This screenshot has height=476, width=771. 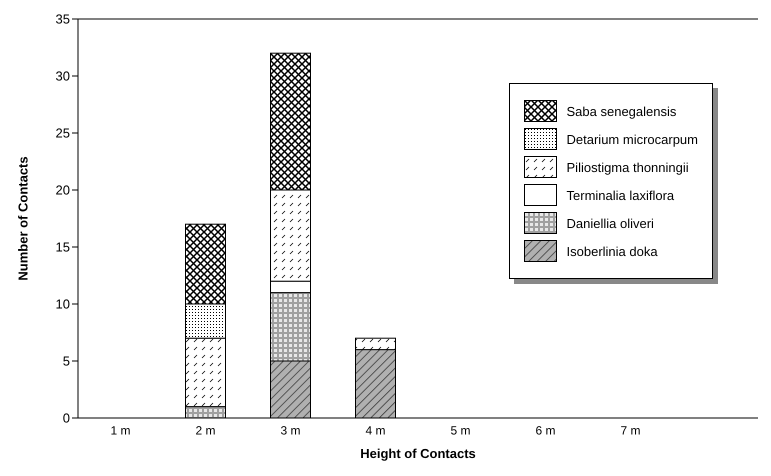 What do you see at coordinates (23, 218) in the screenshot?
I see `y-axis-title: Number of Contacts` at bounding box center [23, 218].